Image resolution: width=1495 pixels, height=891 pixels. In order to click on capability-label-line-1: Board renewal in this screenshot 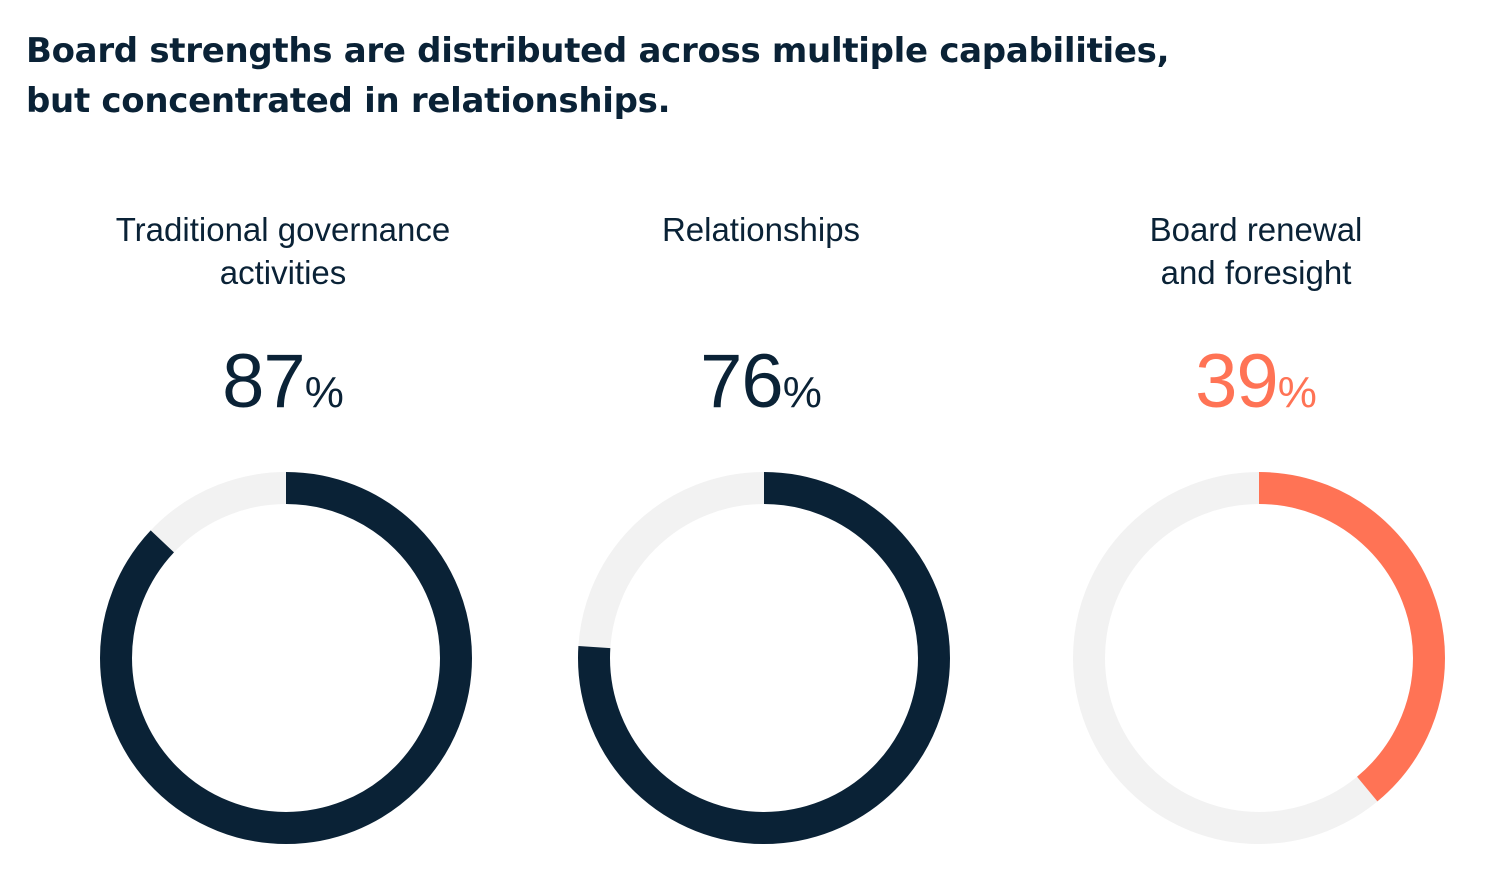, I will do `click(1256, 229)`.